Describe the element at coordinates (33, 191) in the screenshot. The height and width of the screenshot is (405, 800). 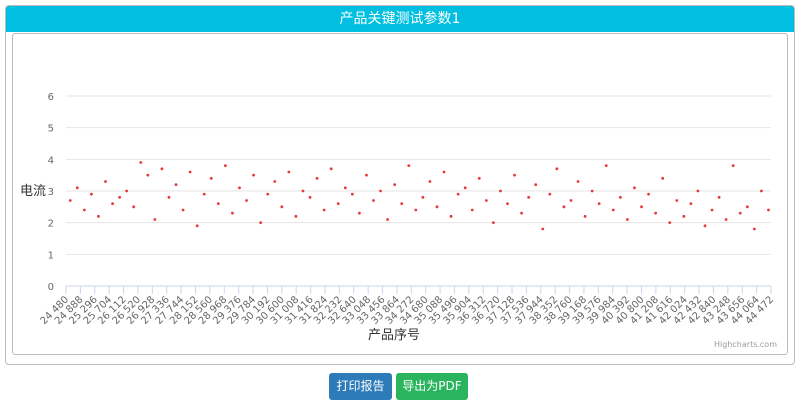
I see `y-axis-title: 电流` at that location.